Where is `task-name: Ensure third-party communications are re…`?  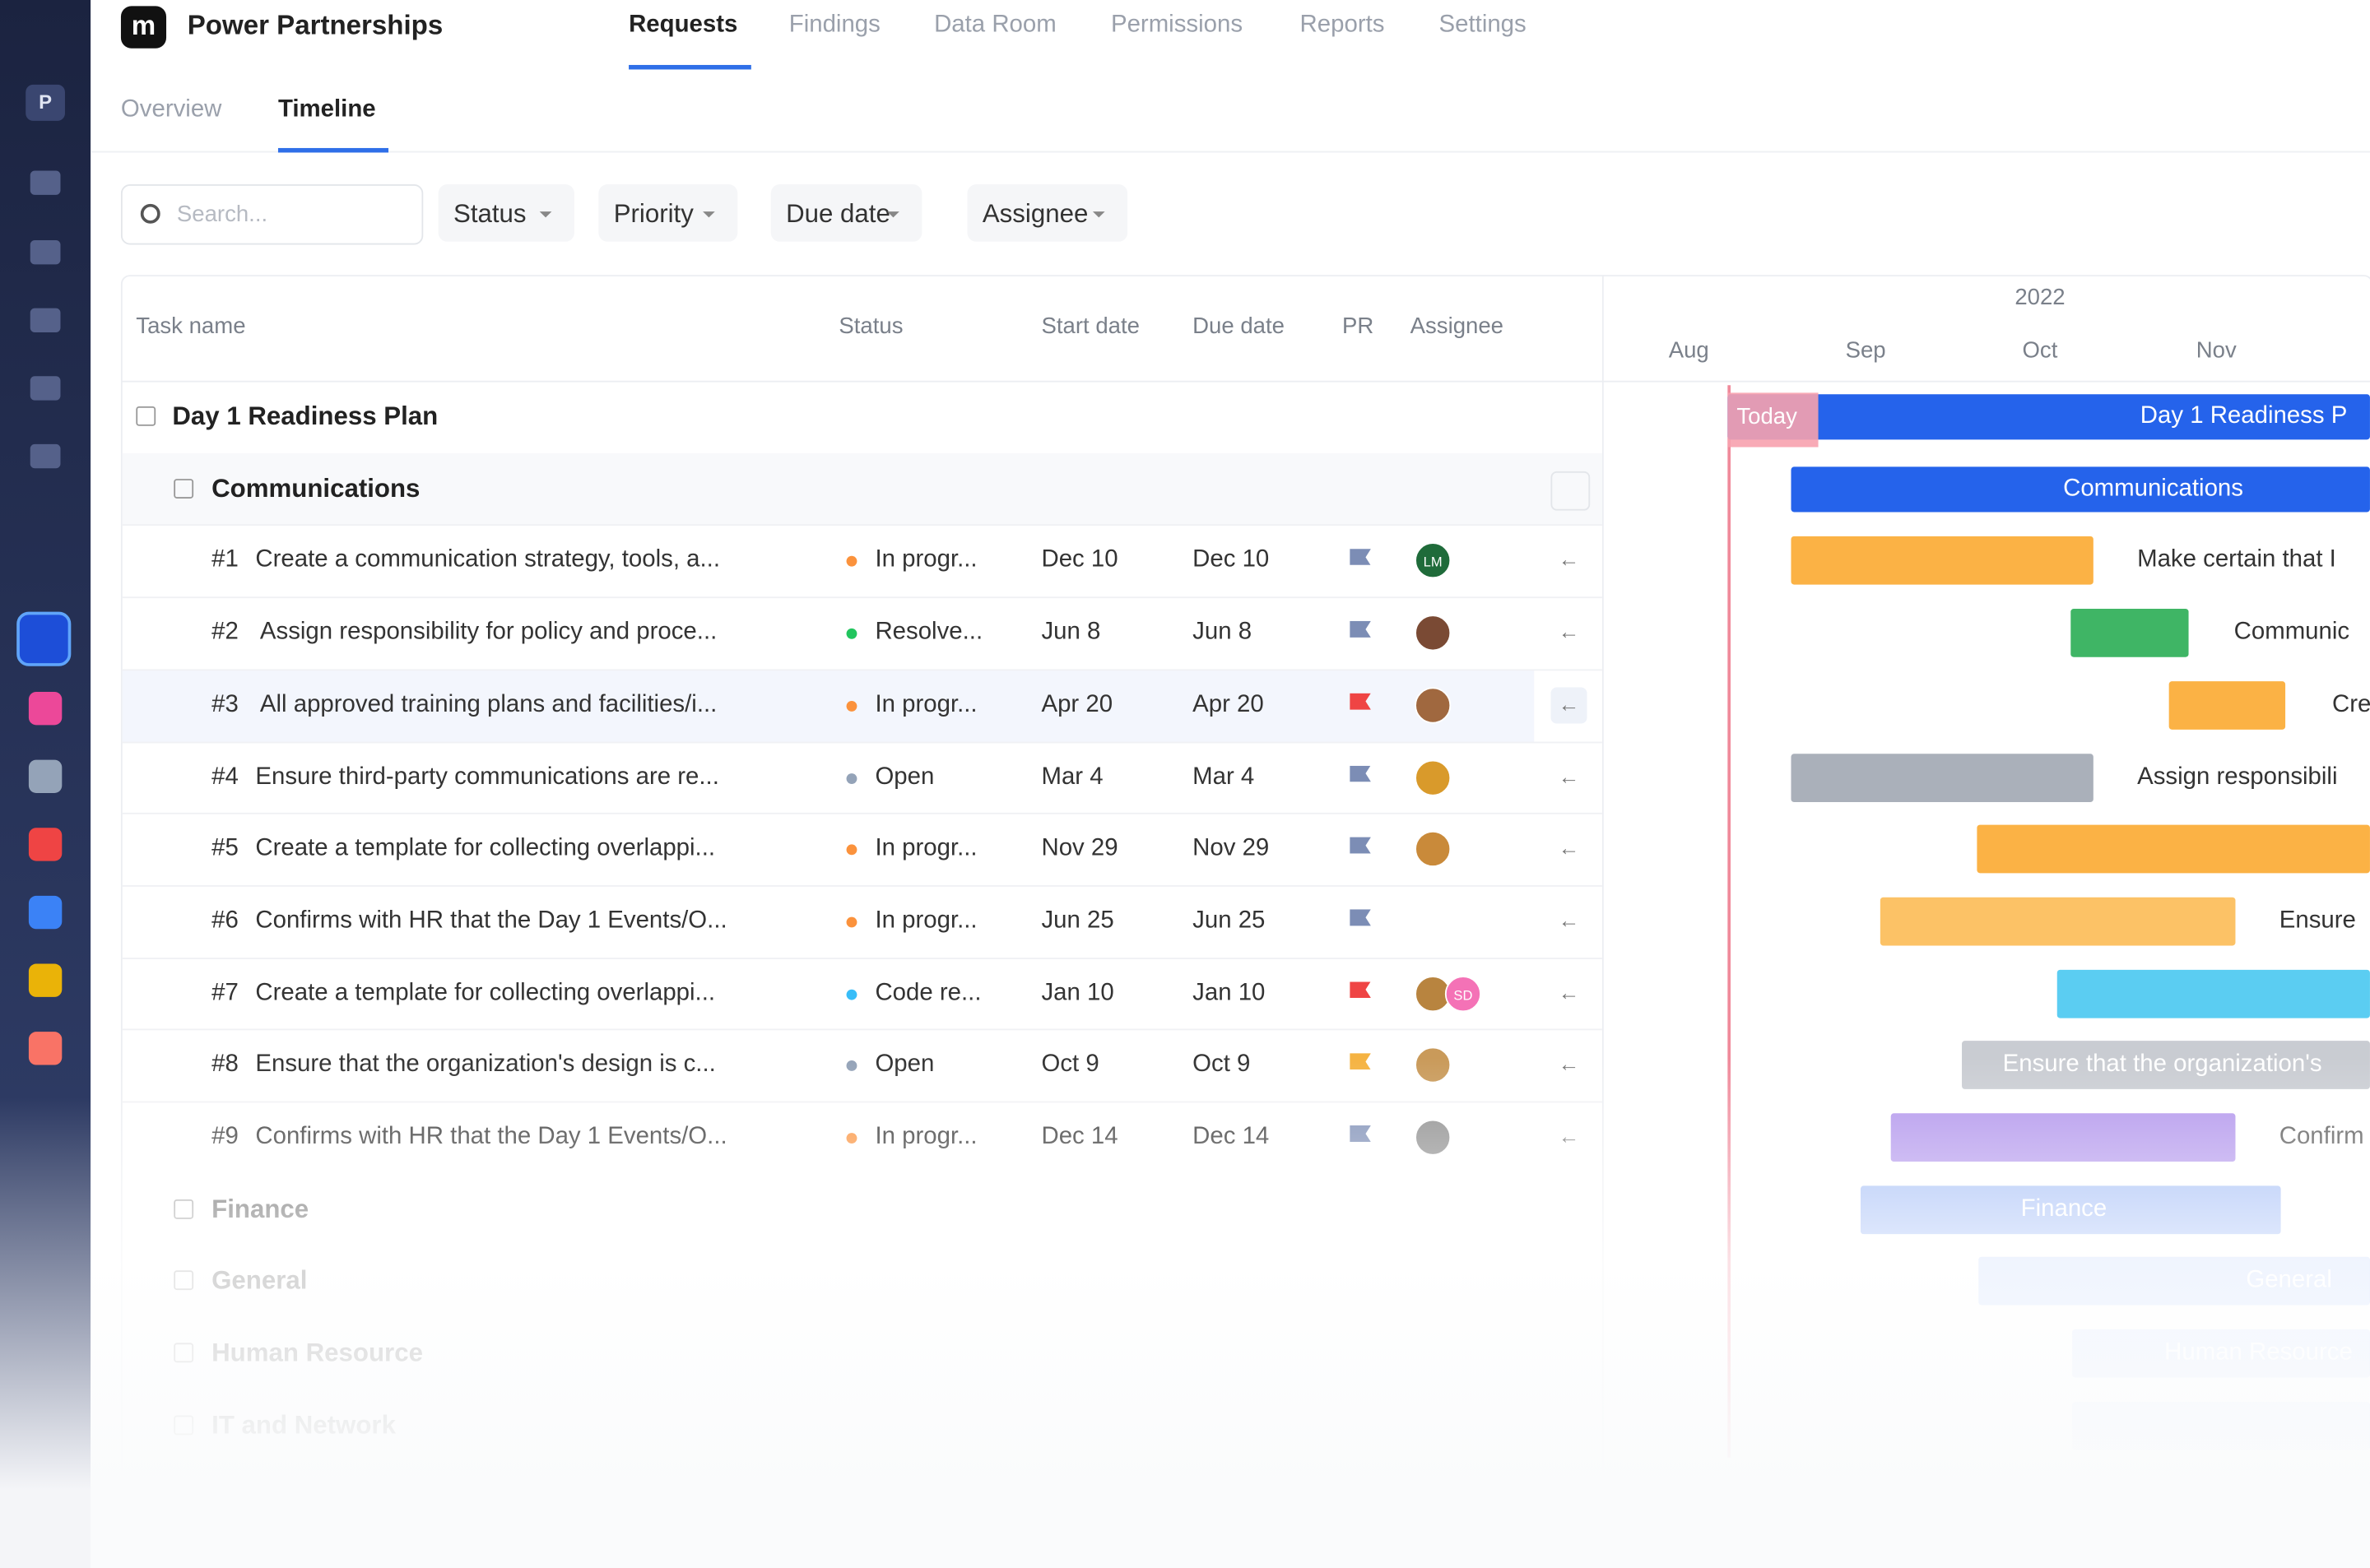 task-name: Ensure third-party communications are re… is located at coordinates (487, 776).